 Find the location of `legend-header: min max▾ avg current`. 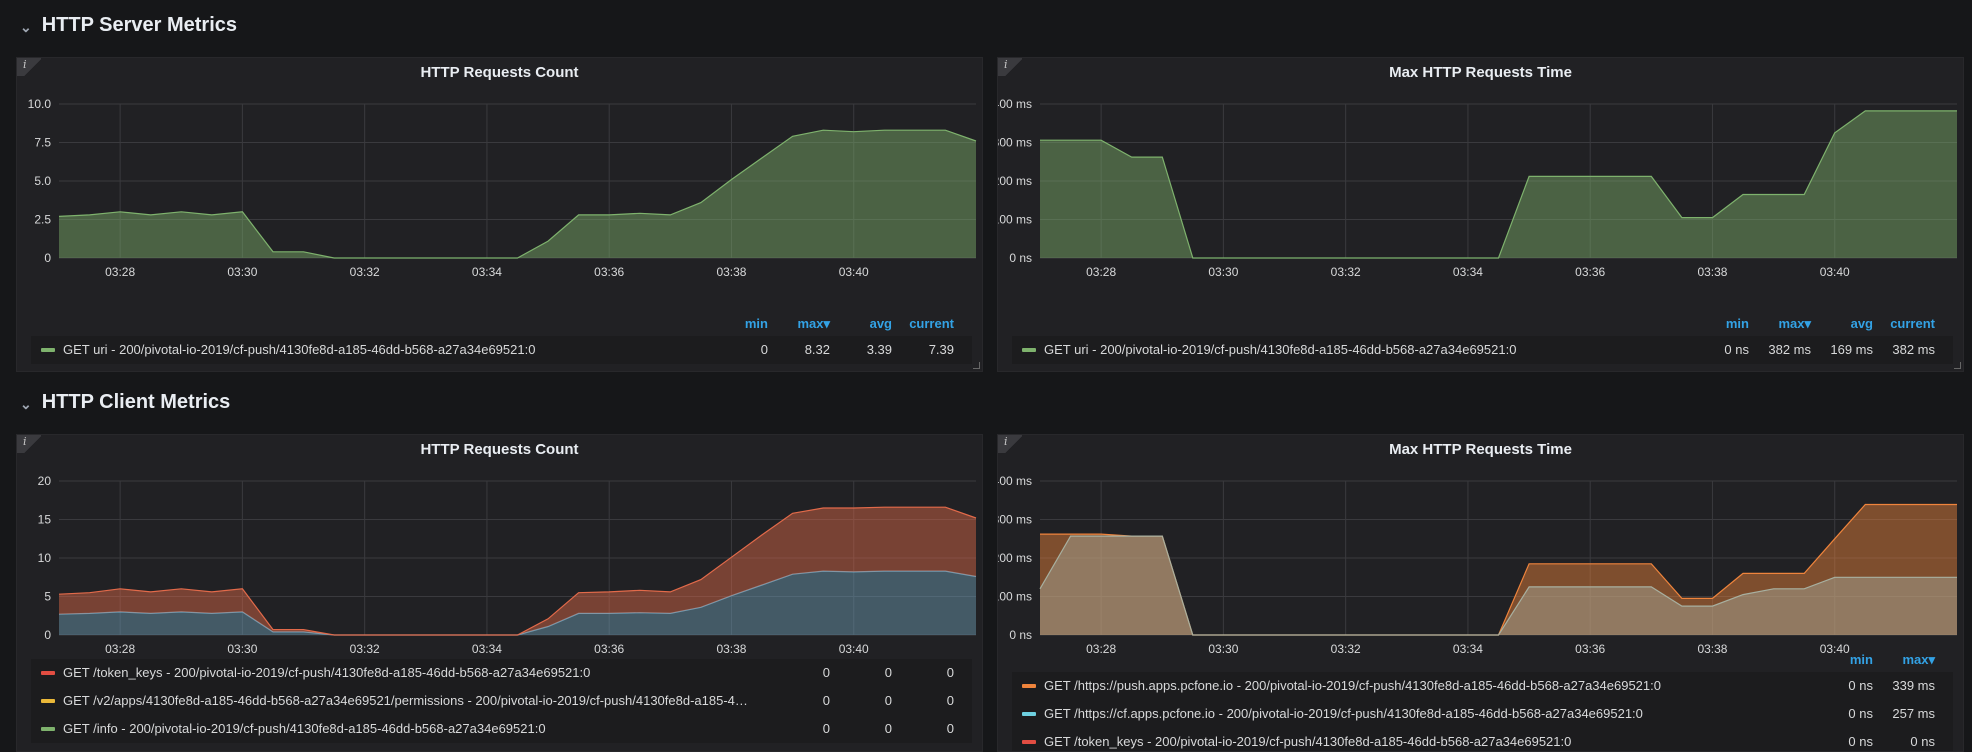

legend-header: min max▾ avg current is located at coordinates (1482, 326).